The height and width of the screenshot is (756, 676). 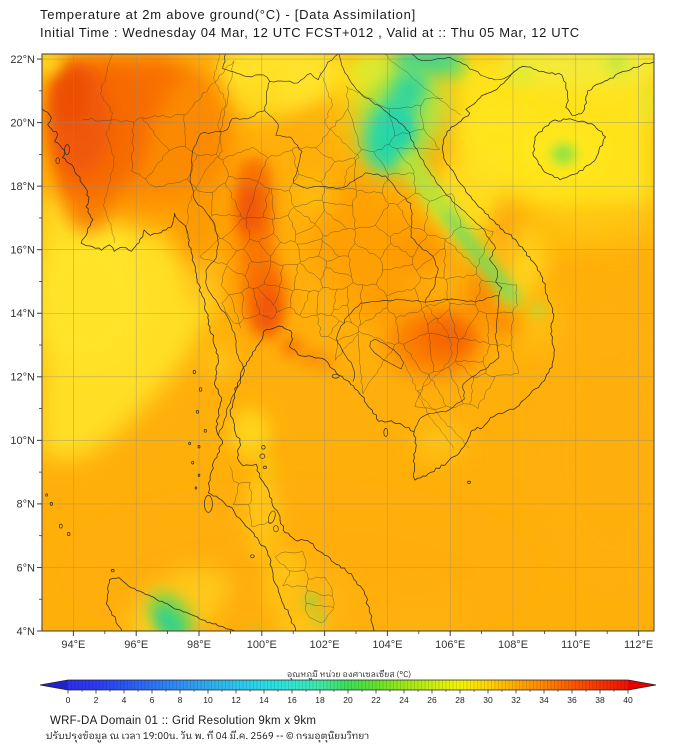 What do you see at coordinates (628, 700) in the screenshot?
I see `svg-text: 40` at bounding box center [628, 700].